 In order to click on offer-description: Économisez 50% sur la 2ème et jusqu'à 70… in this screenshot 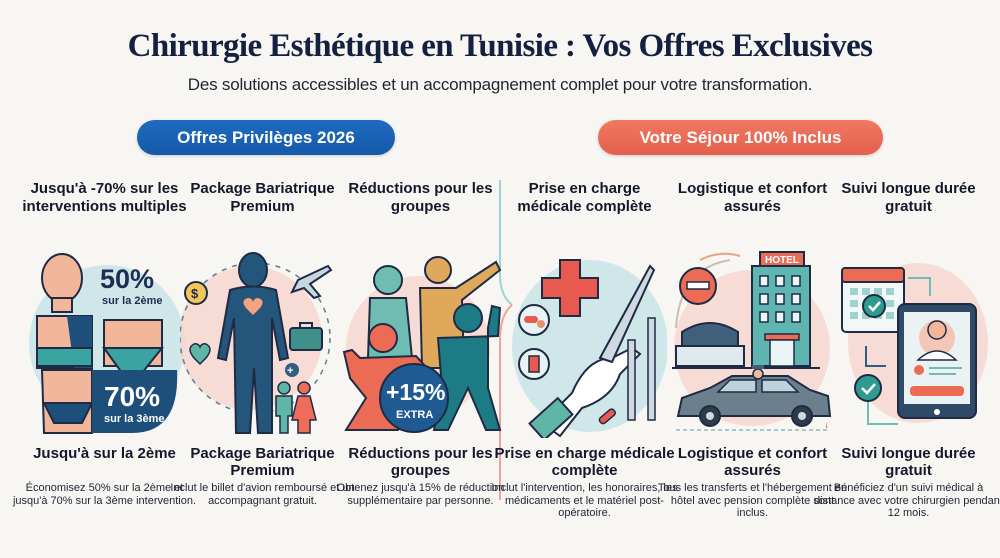, I will do `click(104, 494)`.